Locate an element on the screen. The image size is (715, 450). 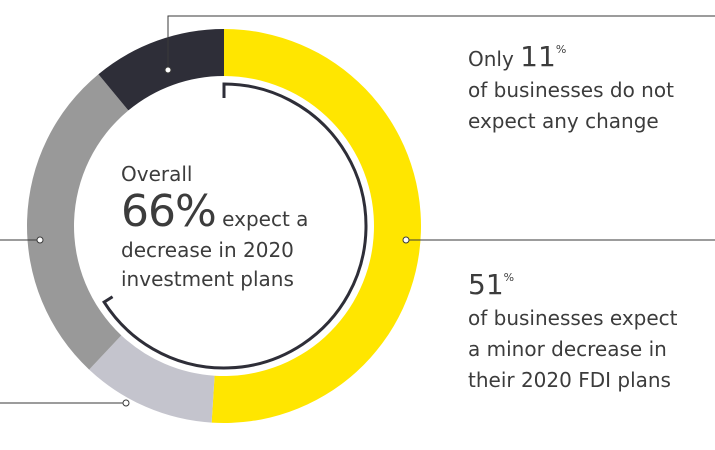
callout-no-change-headline: Only 11% is located at coordinates (571, 54).